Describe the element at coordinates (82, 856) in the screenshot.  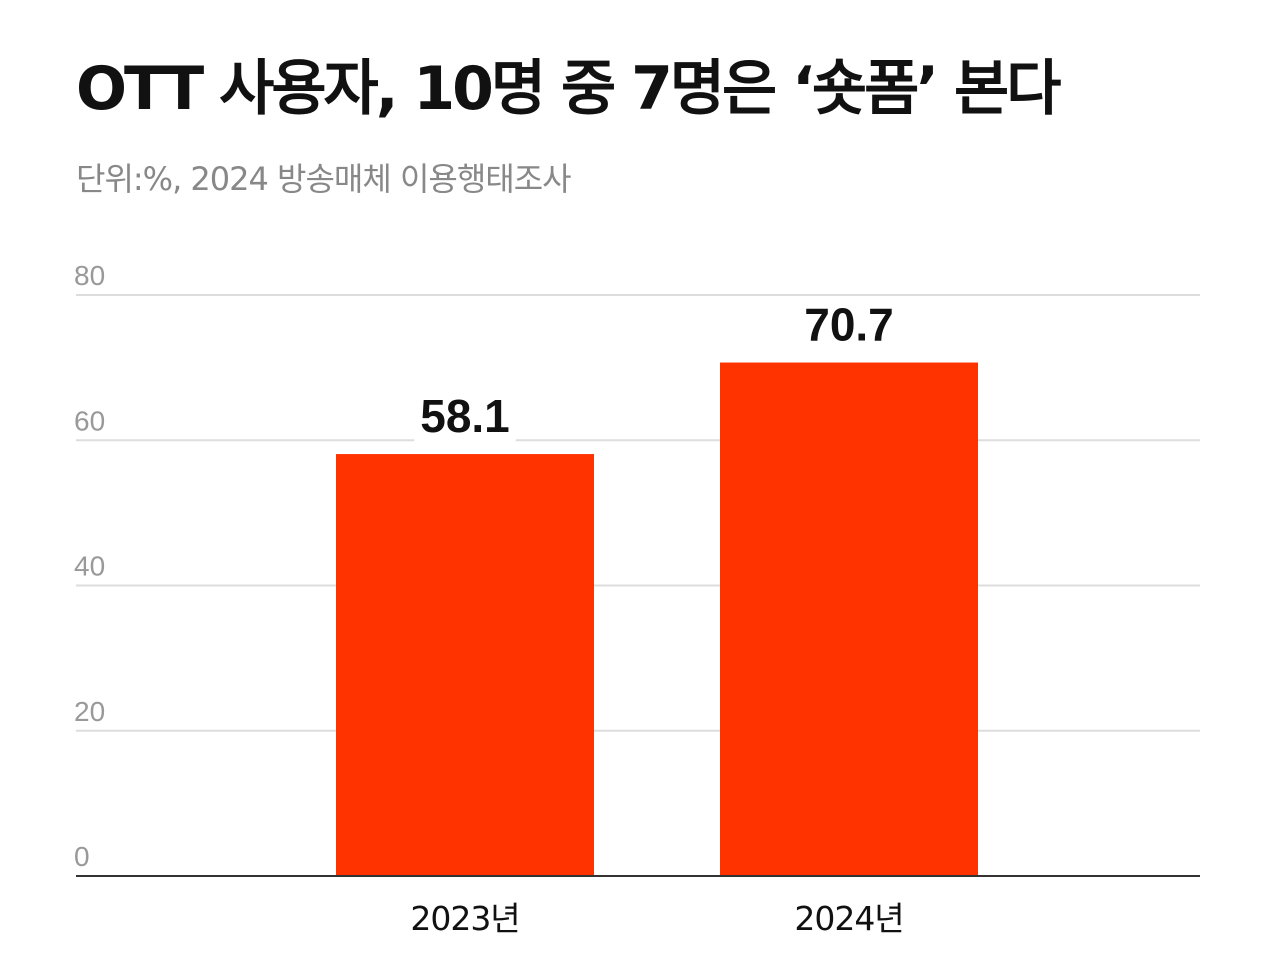
I see `y-tick-label: 0` at that location.